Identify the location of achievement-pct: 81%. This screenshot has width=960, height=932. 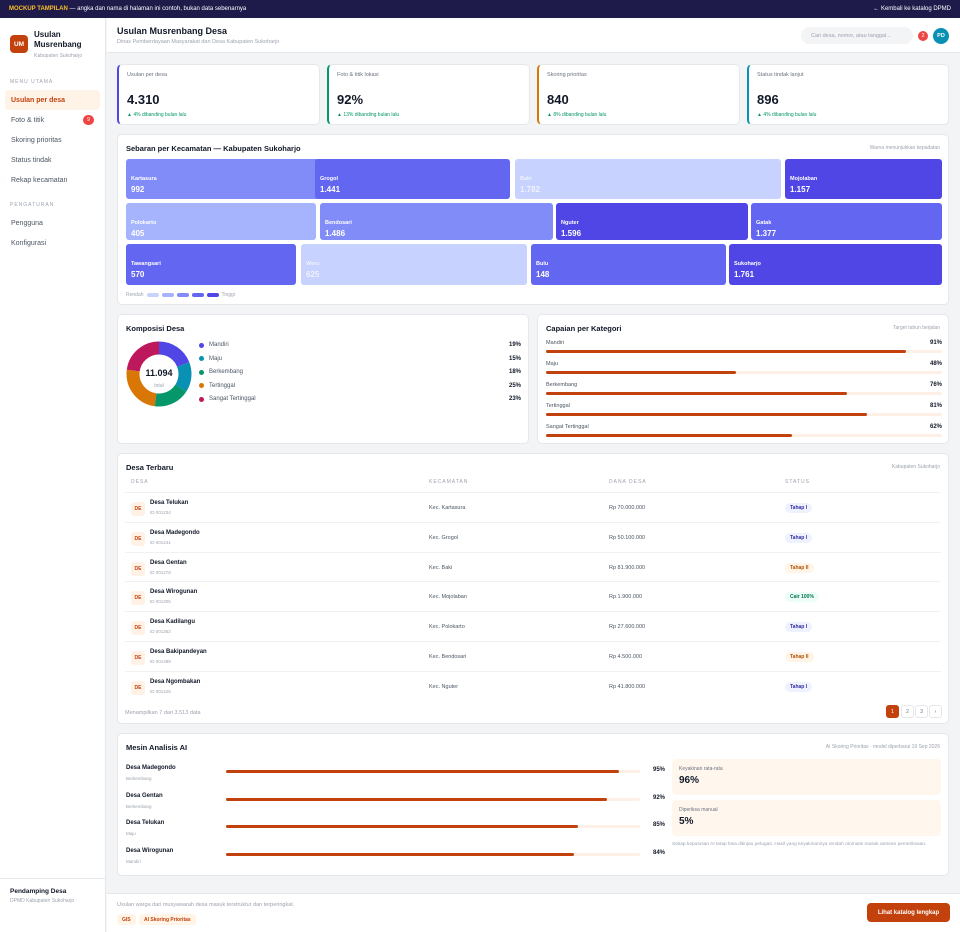
(935, 406).